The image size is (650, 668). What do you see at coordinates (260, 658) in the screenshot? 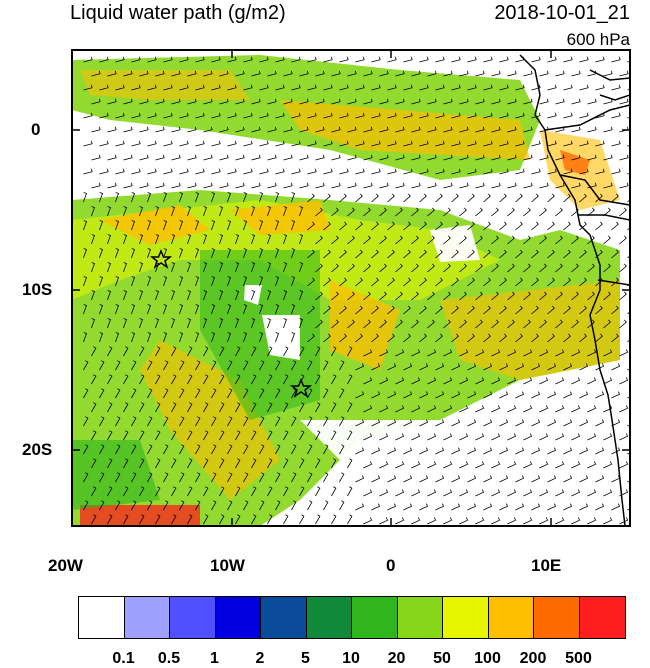
I see `colorbar-label: 2` at bounding box center [260, 658].